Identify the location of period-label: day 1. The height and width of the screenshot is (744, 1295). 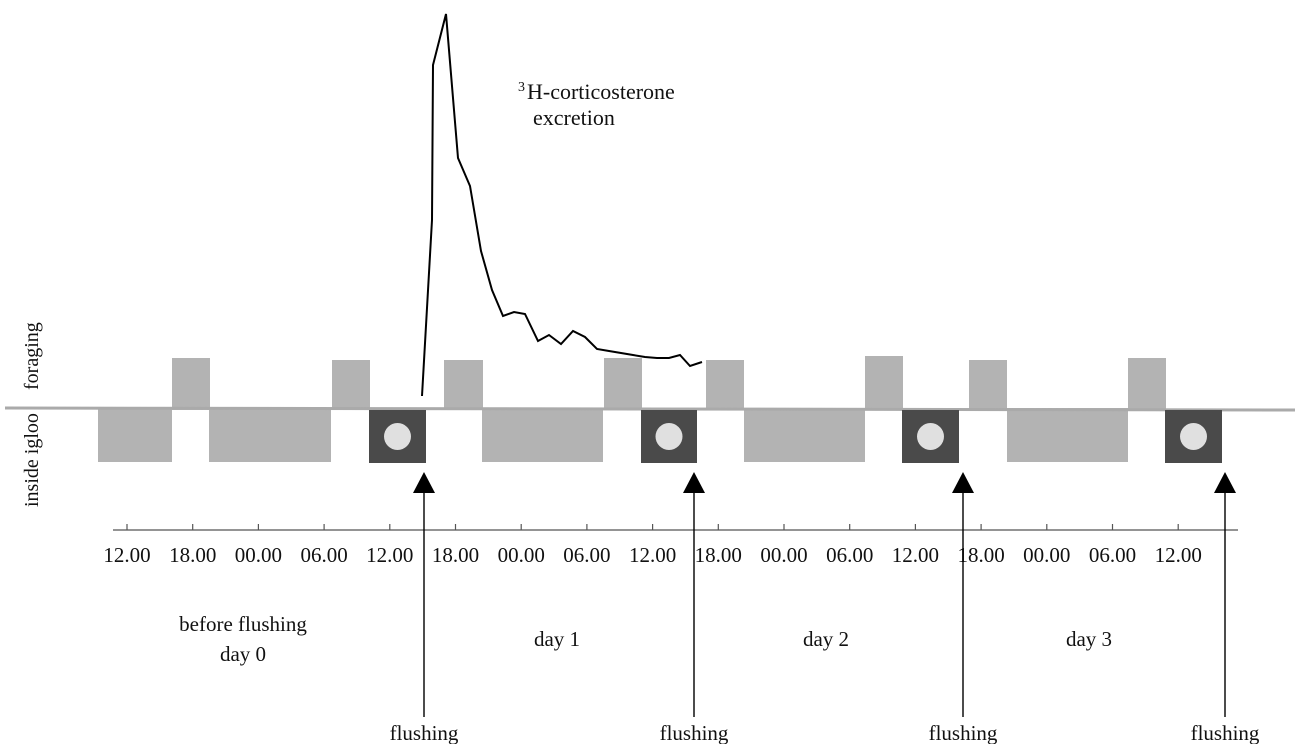
(557, 639).